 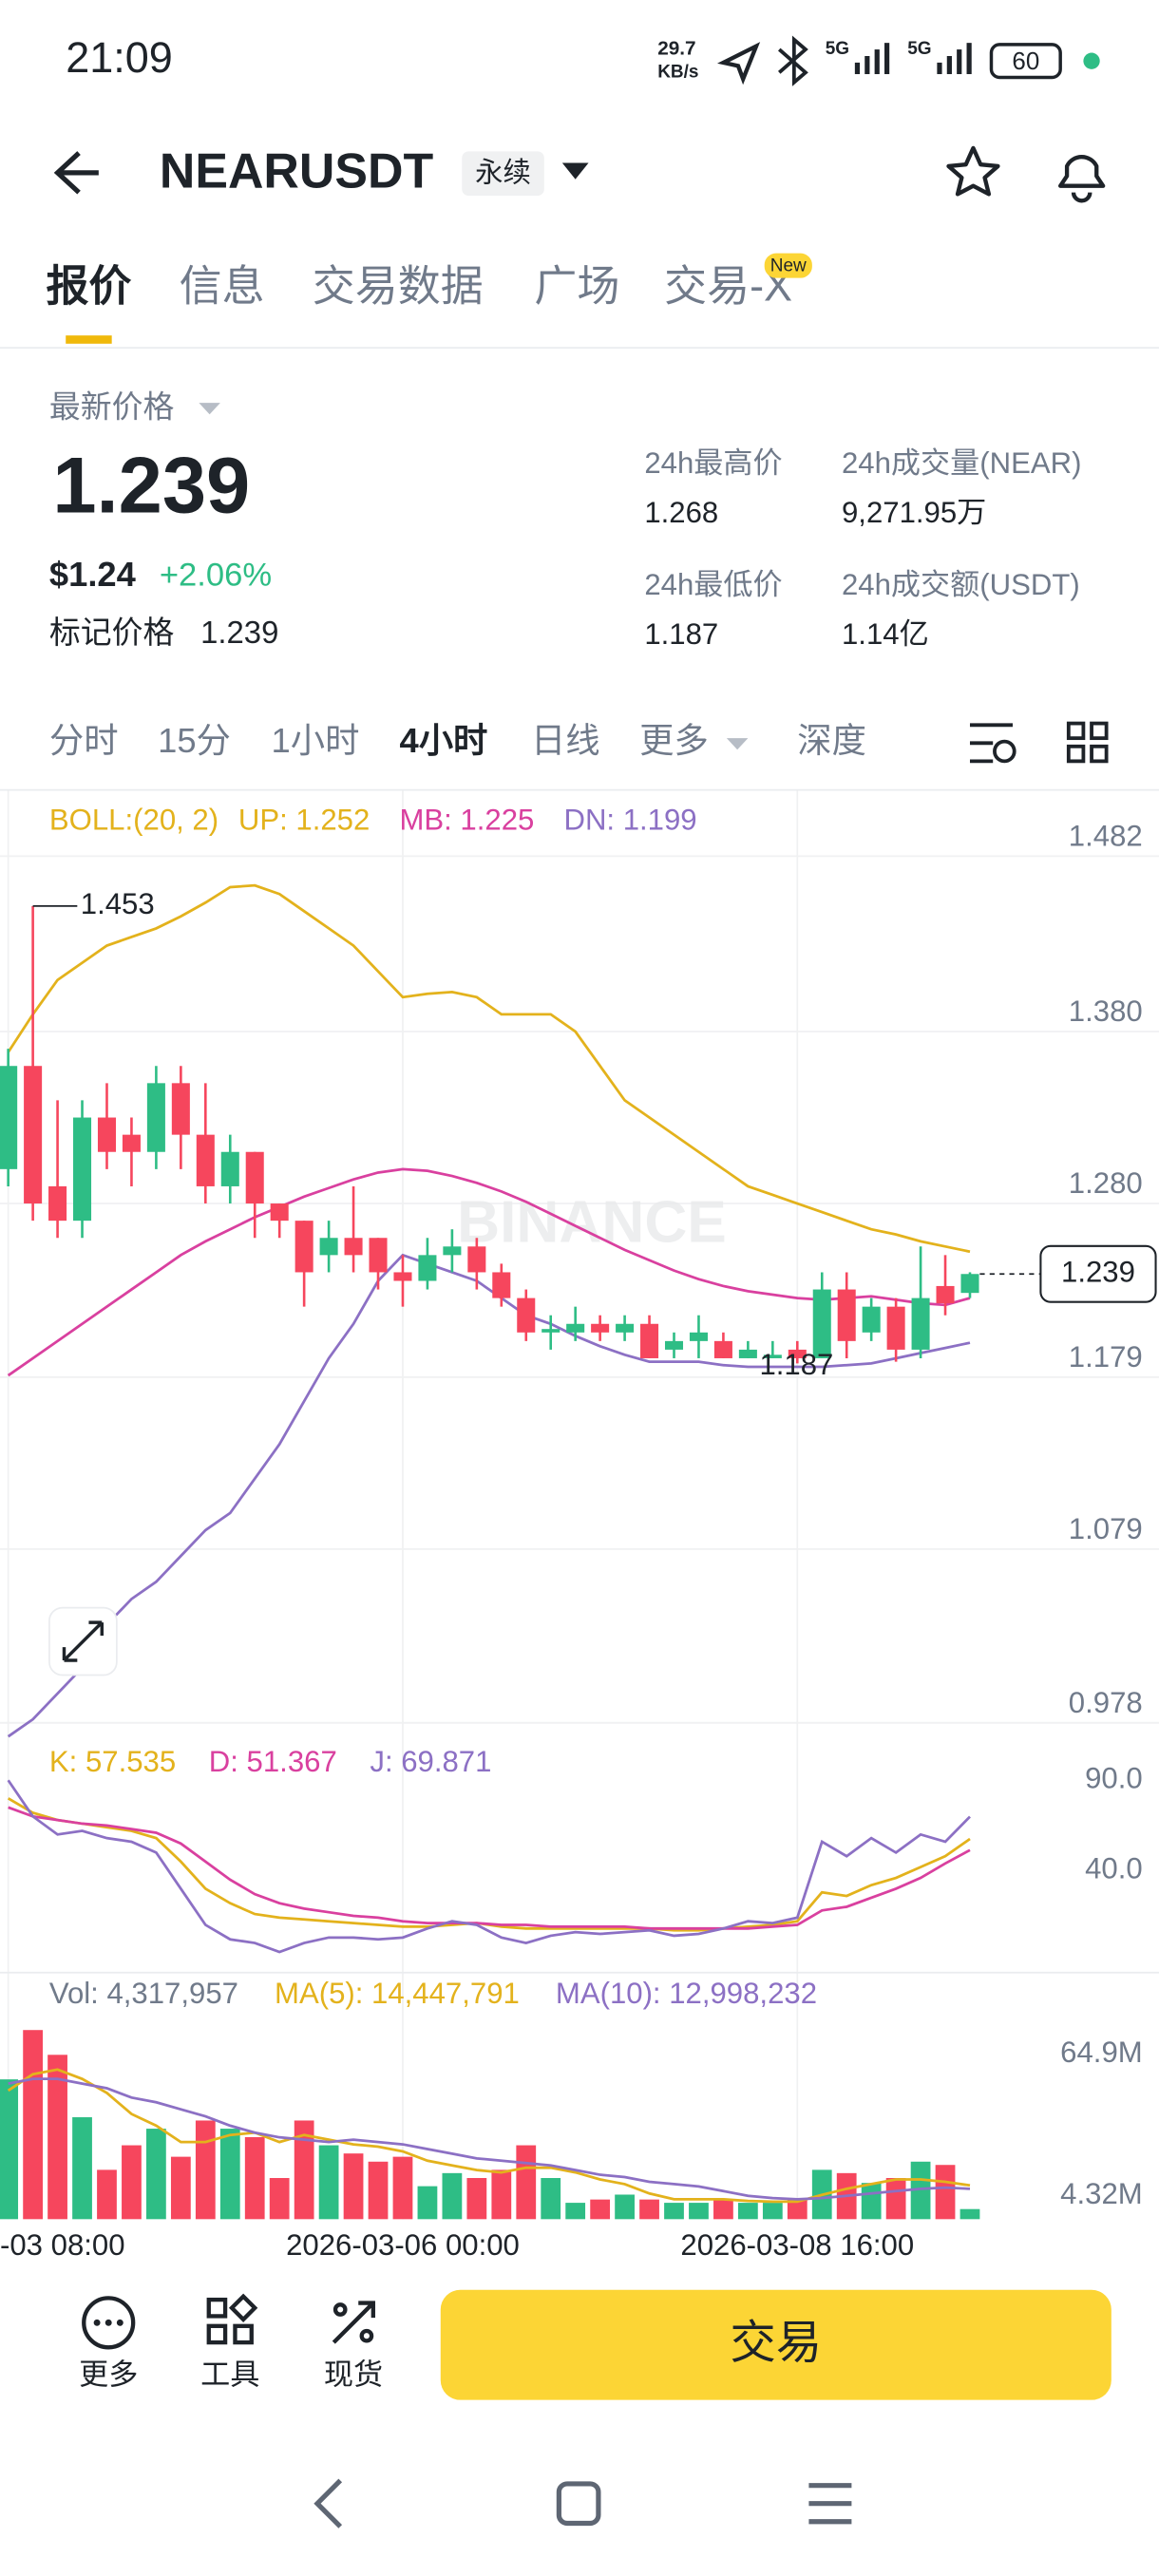 What do you see at coordinates (737, 744) in the screenshot?
I see `more-dropdown` at bounding box center [737, 744].